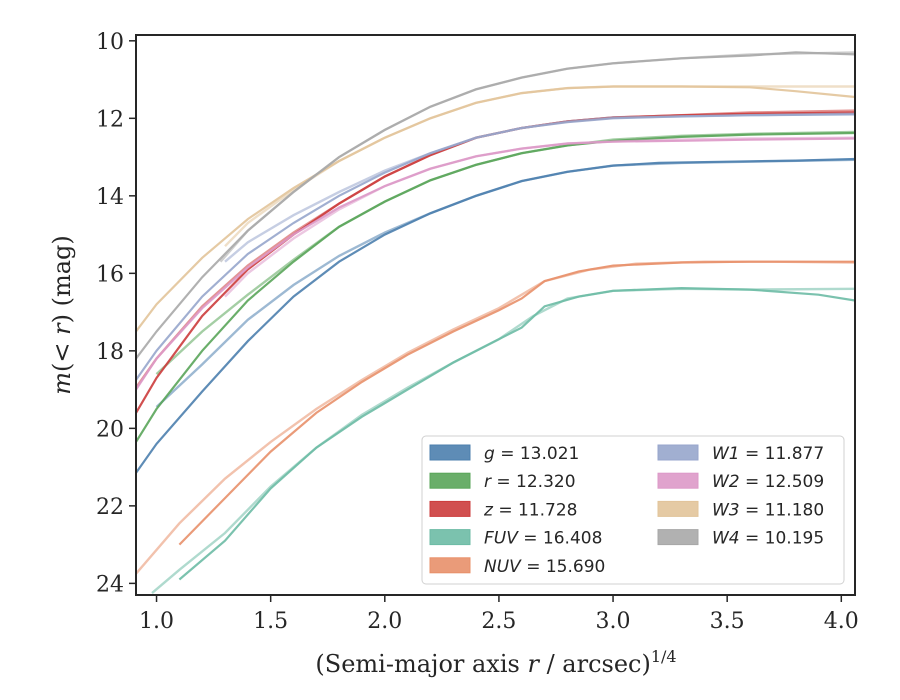 Image resolution: width=900 pixels, height=700 pixels. I want to click on legend-swatch-w4, so click(678, 537).